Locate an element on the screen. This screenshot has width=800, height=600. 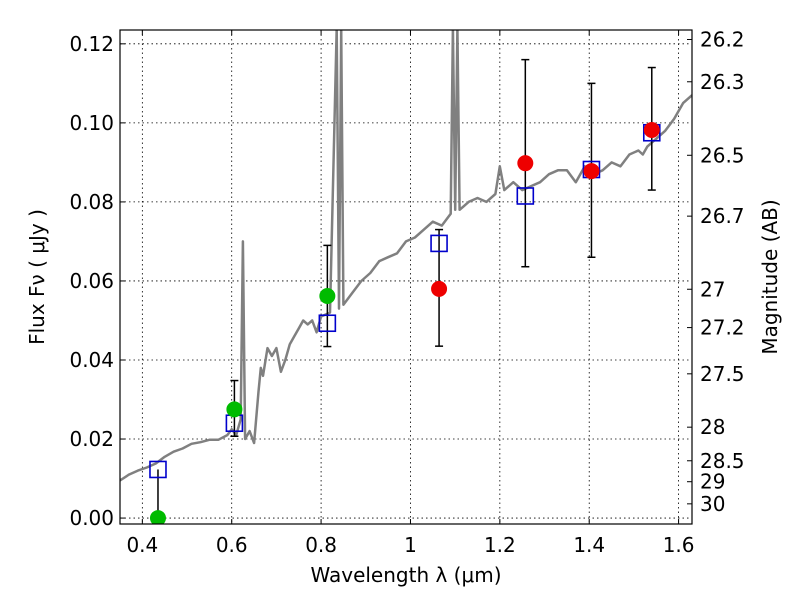
y-tick-label: 0.08 is located at coordinates (91, 202).